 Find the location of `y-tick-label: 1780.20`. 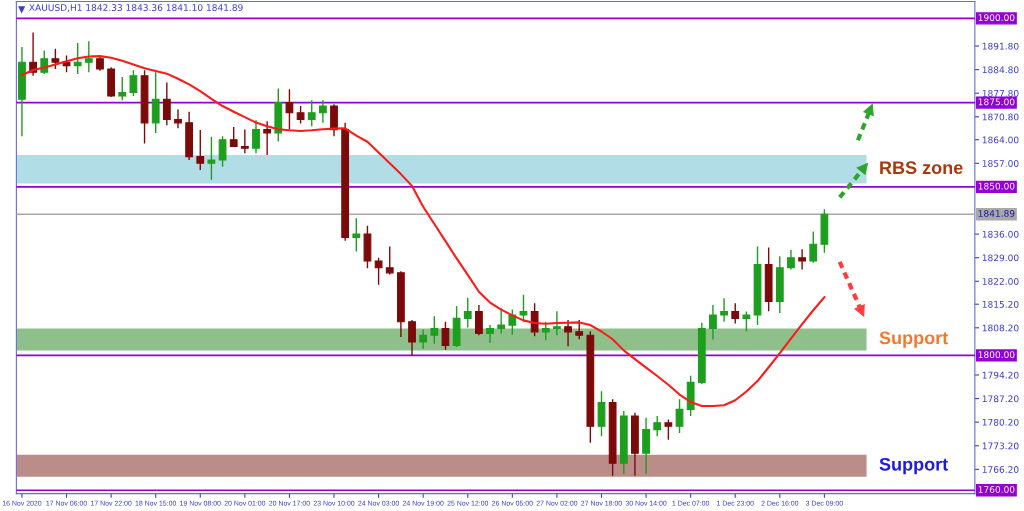

y-tick-label: 1780.20 is located at coordinates (1000, 422).